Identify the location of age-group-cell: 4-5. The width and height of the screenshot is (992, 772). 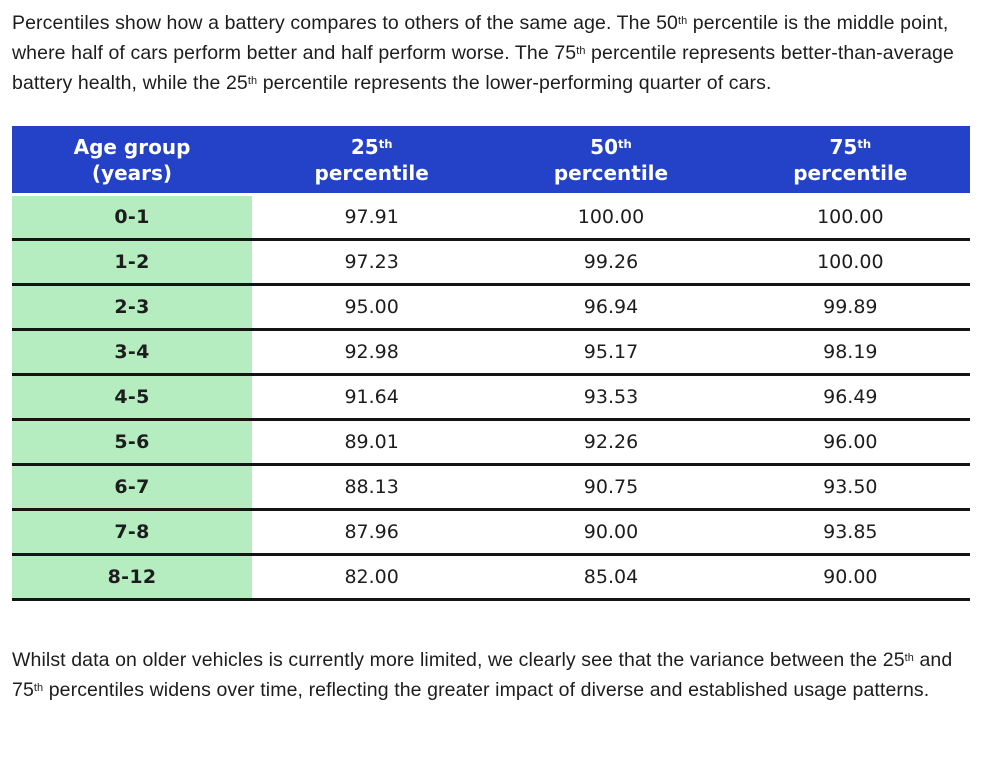
(132, 398).